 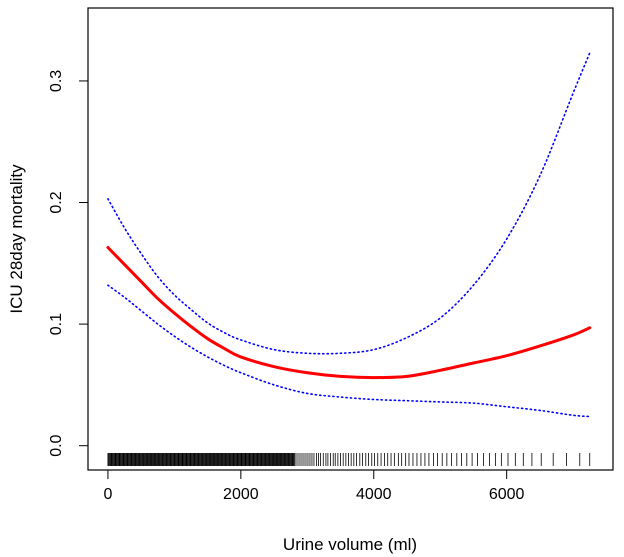 What do you see at coordinates (56, 81) in the screenshot?
I see `y-tick-label: 0.3` at bounding box center [56, 81].